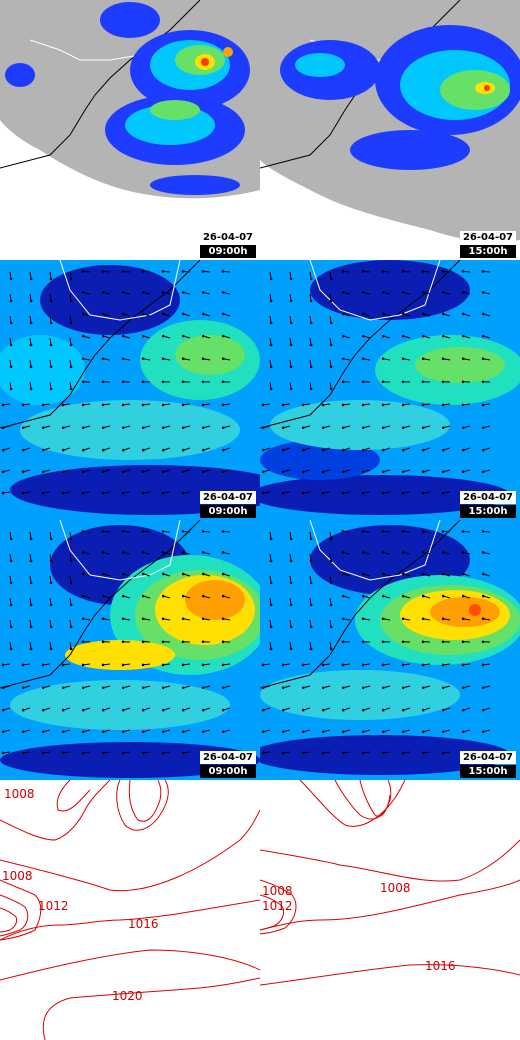  Describe the element at coordinates (130, 910) in the screenshot. I see `isobar-map-left: 1008 1008 1012 1016 1020` at that location.